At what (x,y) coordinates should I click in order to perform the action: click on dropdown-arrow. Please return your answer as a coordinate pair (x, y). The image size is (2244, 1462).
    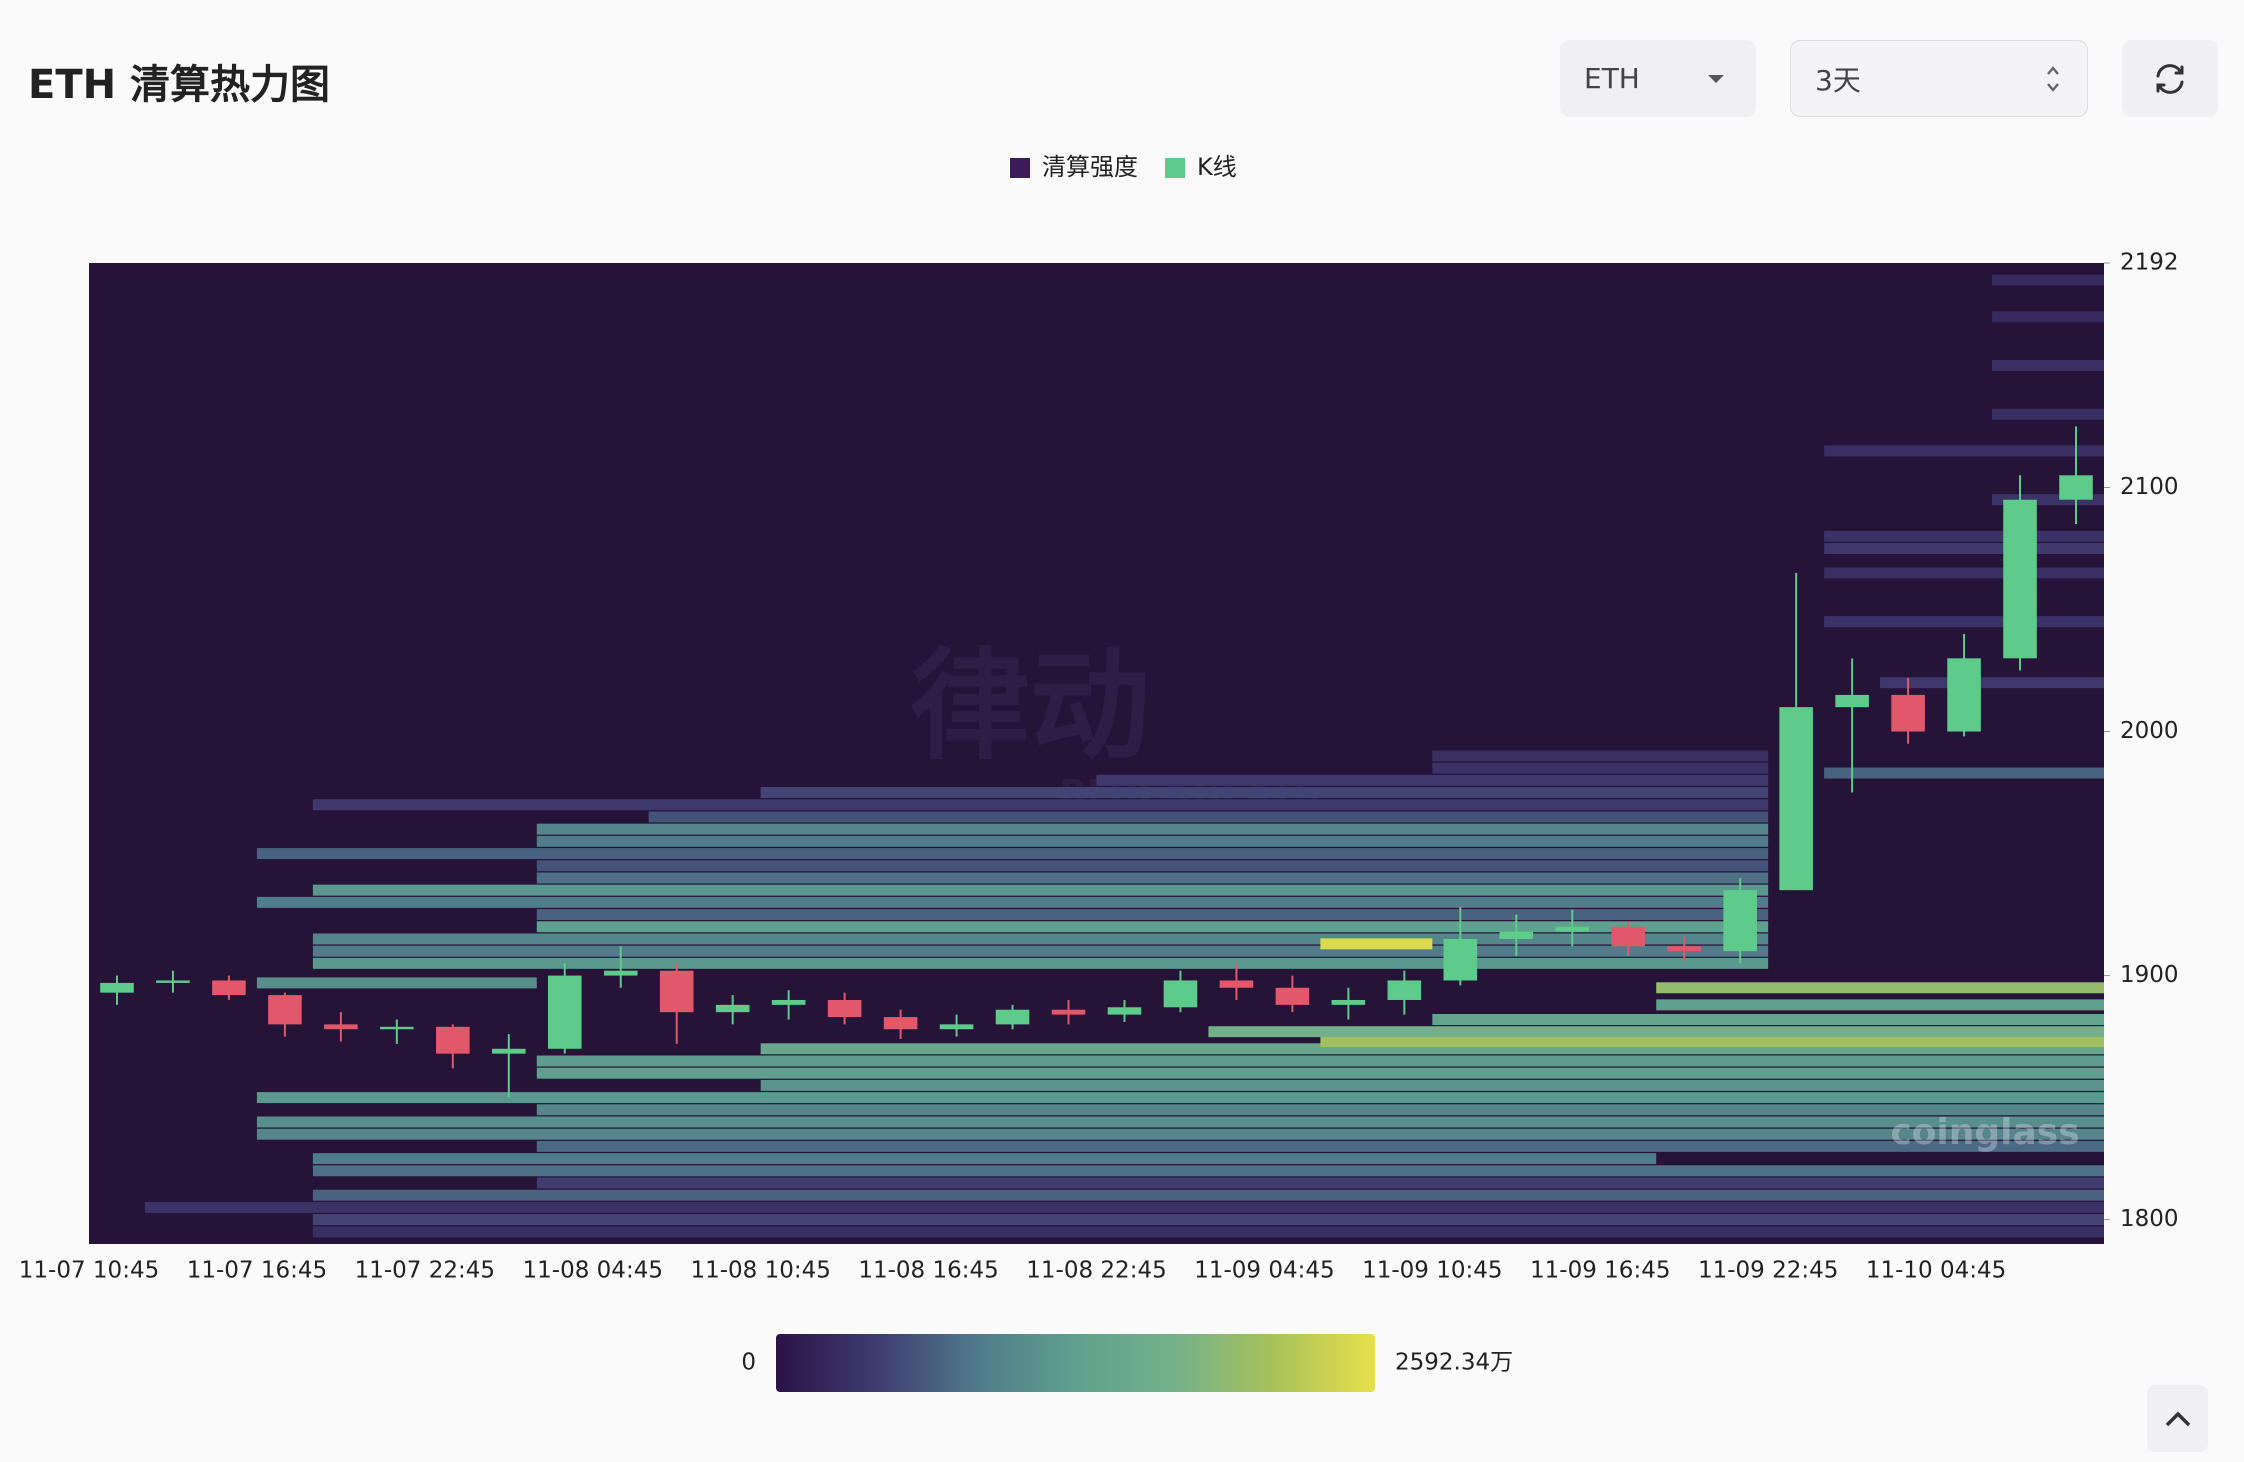
    Looking at the image, I should click on (1716, 79).